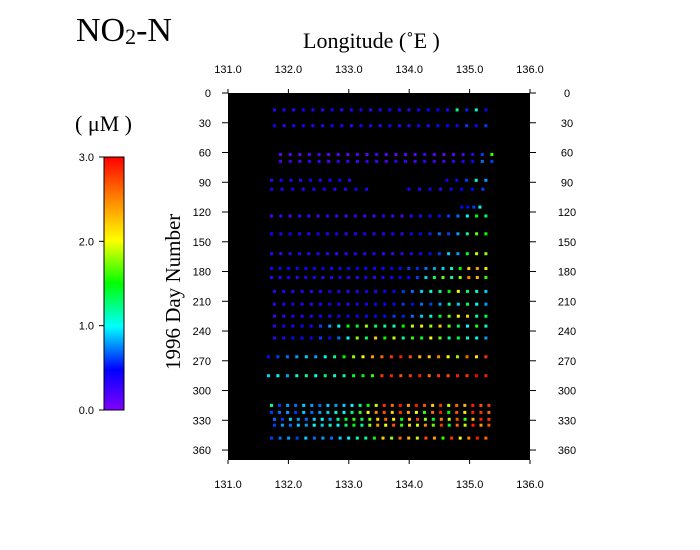 This screenshot has height=550, width=700. I want to click on y-tick-label-left: 360, so click(202, 451).